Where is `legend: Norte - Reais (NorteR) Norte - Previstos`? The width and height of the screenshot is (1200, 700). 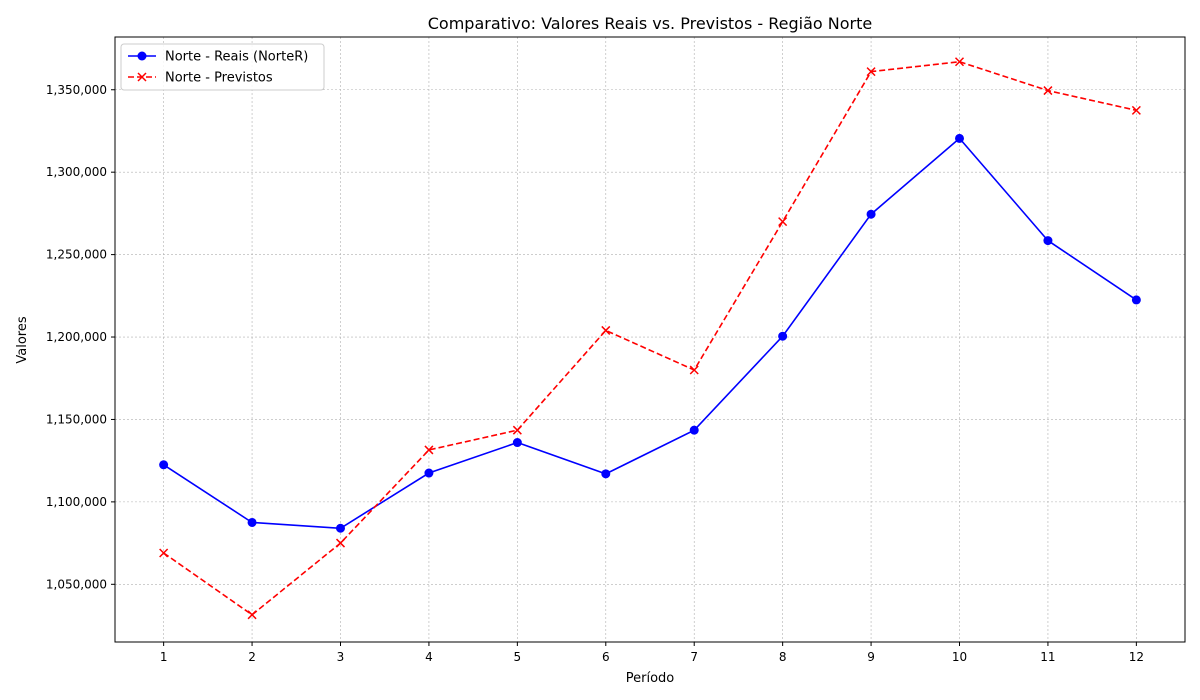
legend: Norte - Reais (NorteR) Norte - Previstos is located at coordinates (222, 67).